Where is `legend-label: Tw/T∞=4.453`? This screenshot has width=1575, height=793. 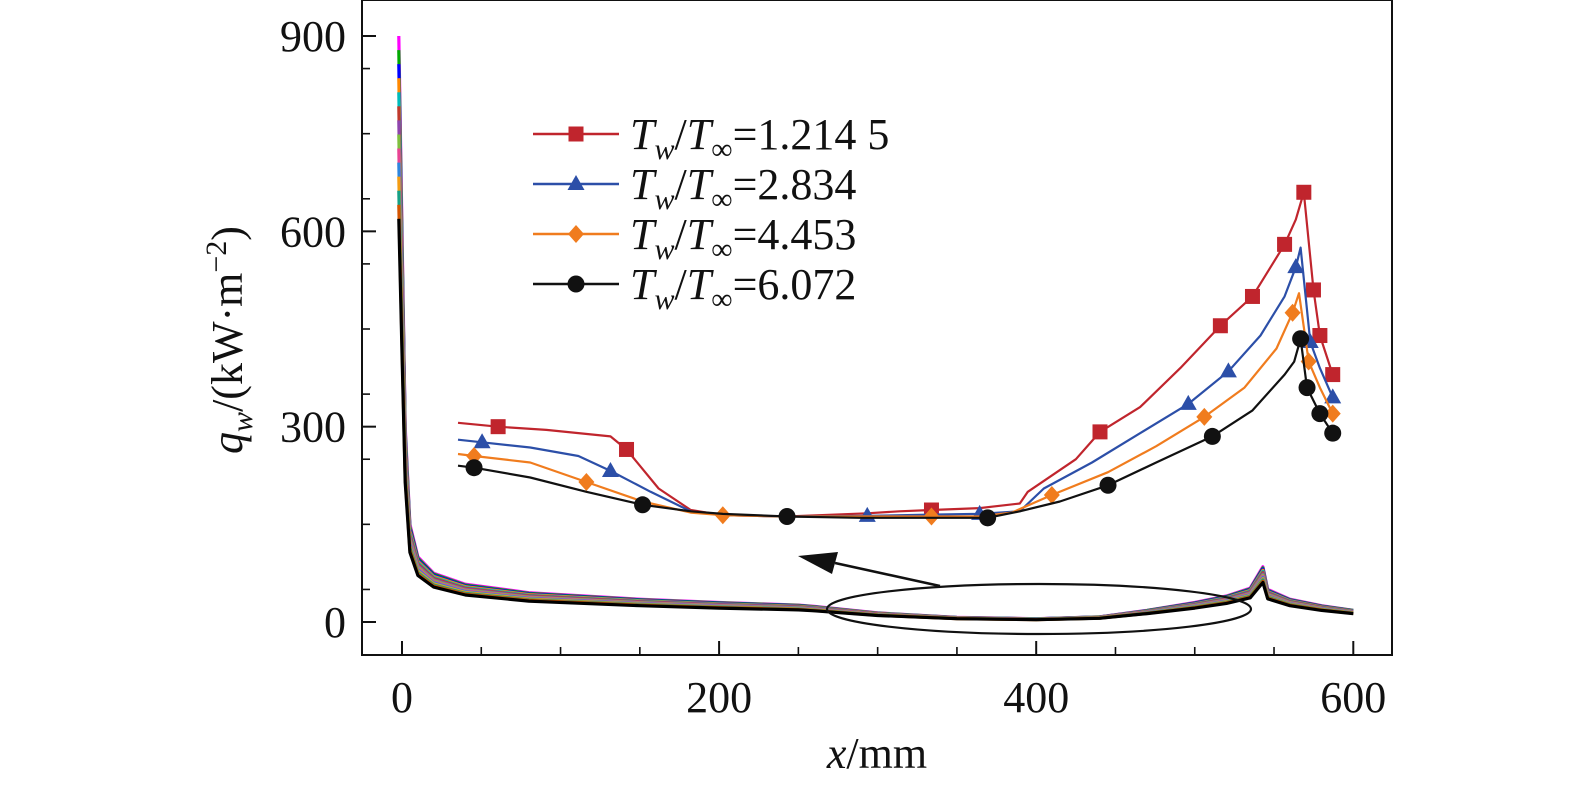
legend-label: Tw/T∞=4.453 is located at coordinates (743, 238).